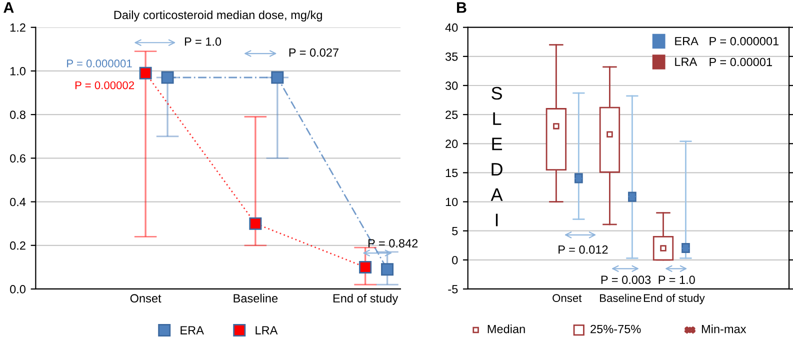 Image resolution: width=793 pixels, height=342 pixels. What do you see at coordinates (496, 156) in the screenshot?
I see `y-axis-title: SLEDAI` at bounding box center [496, 156].